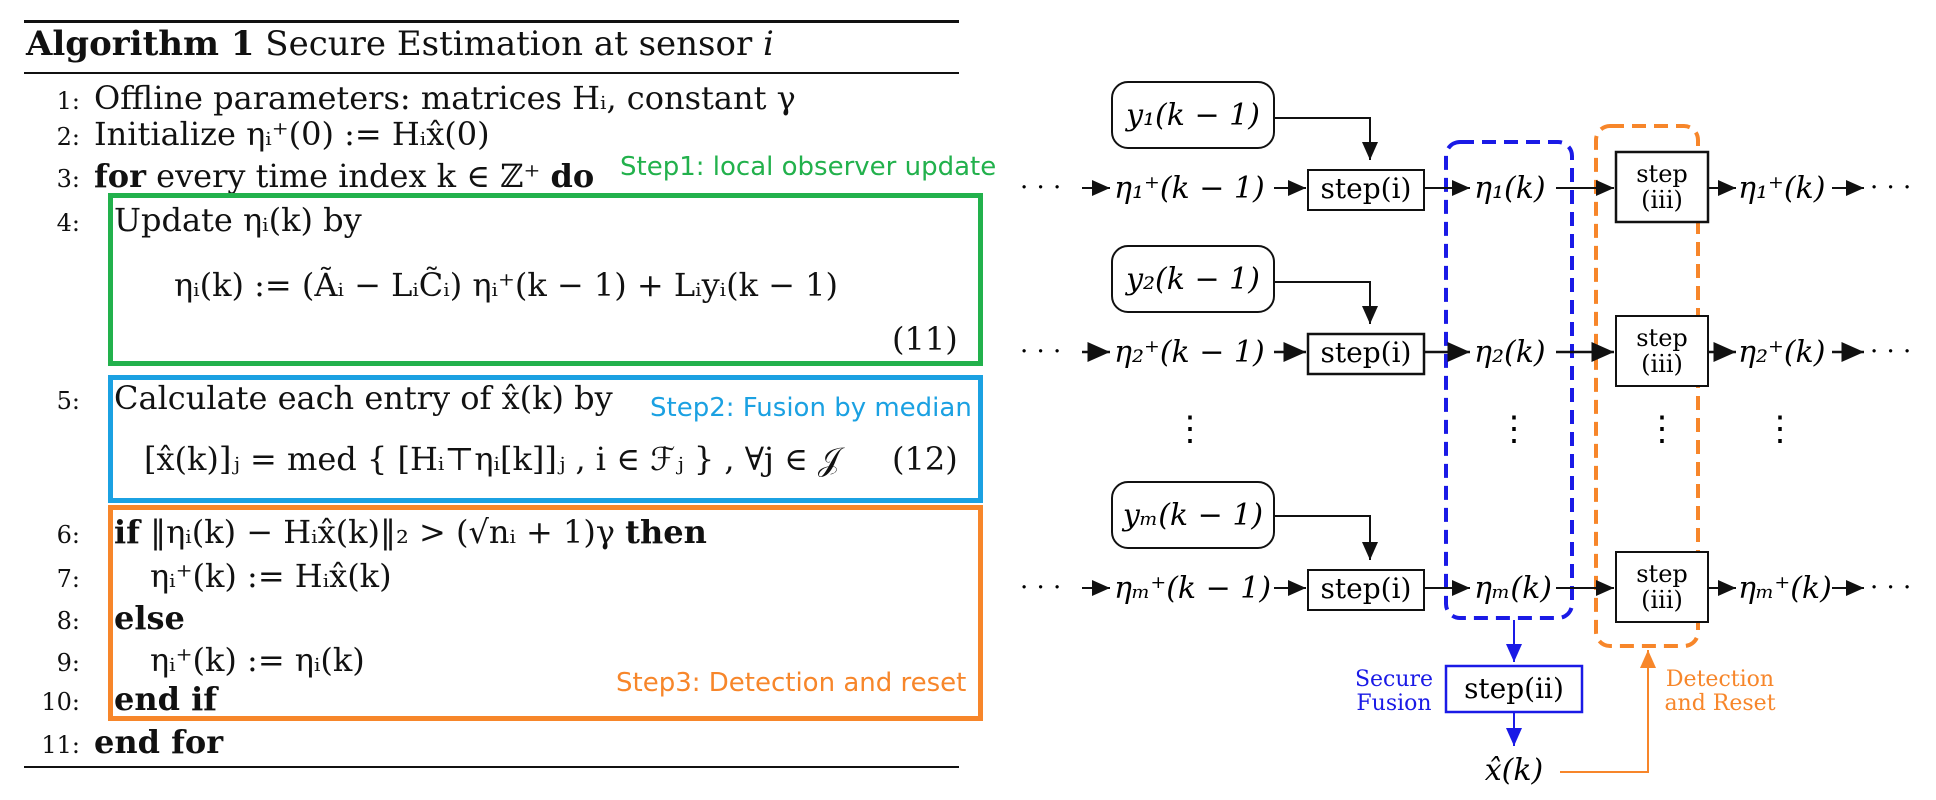 This screenshot has height=800, width=1936. Describe the element at coordinates (1509, 380) in the screenshot. I see `fusion-dashed-box` at that location.